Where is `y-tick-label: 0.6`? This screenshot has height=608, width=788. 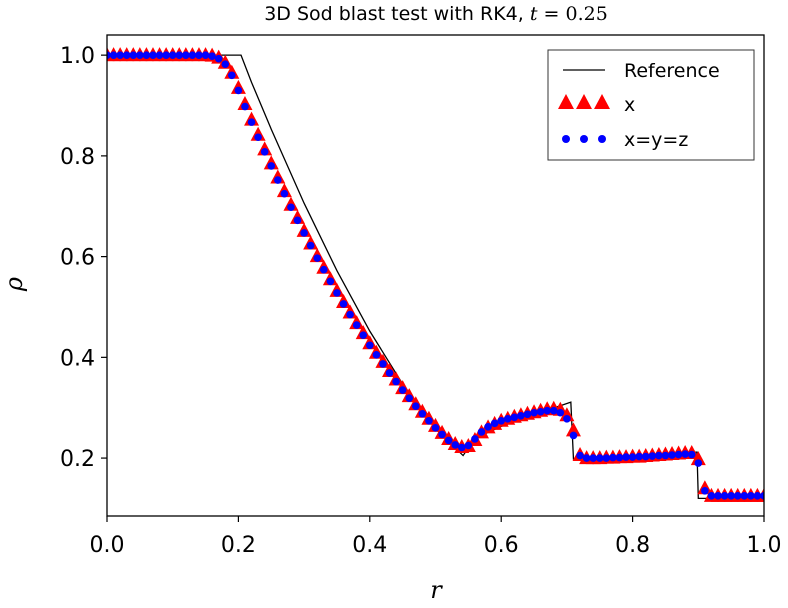 y-tick-label: 0.6 is located at coordinates (77, 258).